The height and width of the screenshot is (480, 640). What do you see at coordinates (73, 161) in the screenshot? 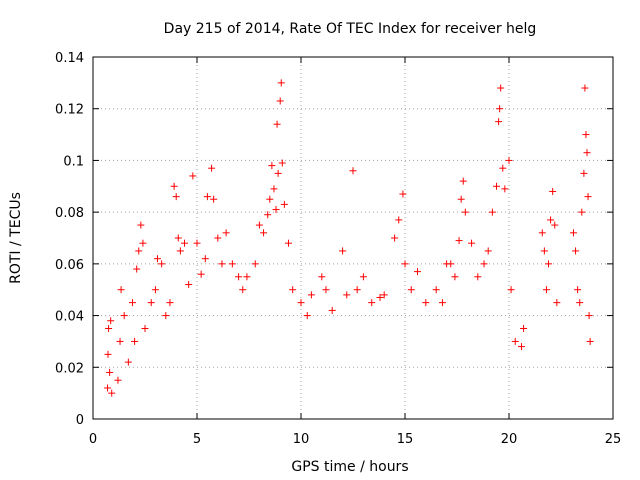
I see `y-tick-label: 0.1` at bounding box center [73, 161].